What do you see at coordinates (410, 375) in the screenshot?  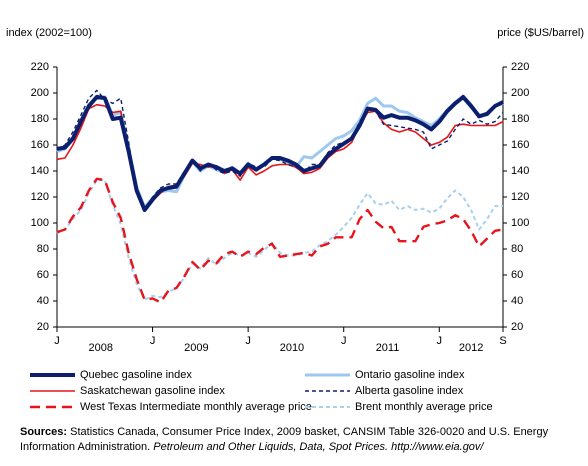 I see `legend-label: Ontario gasoline index` at bounding box center [410, 375].